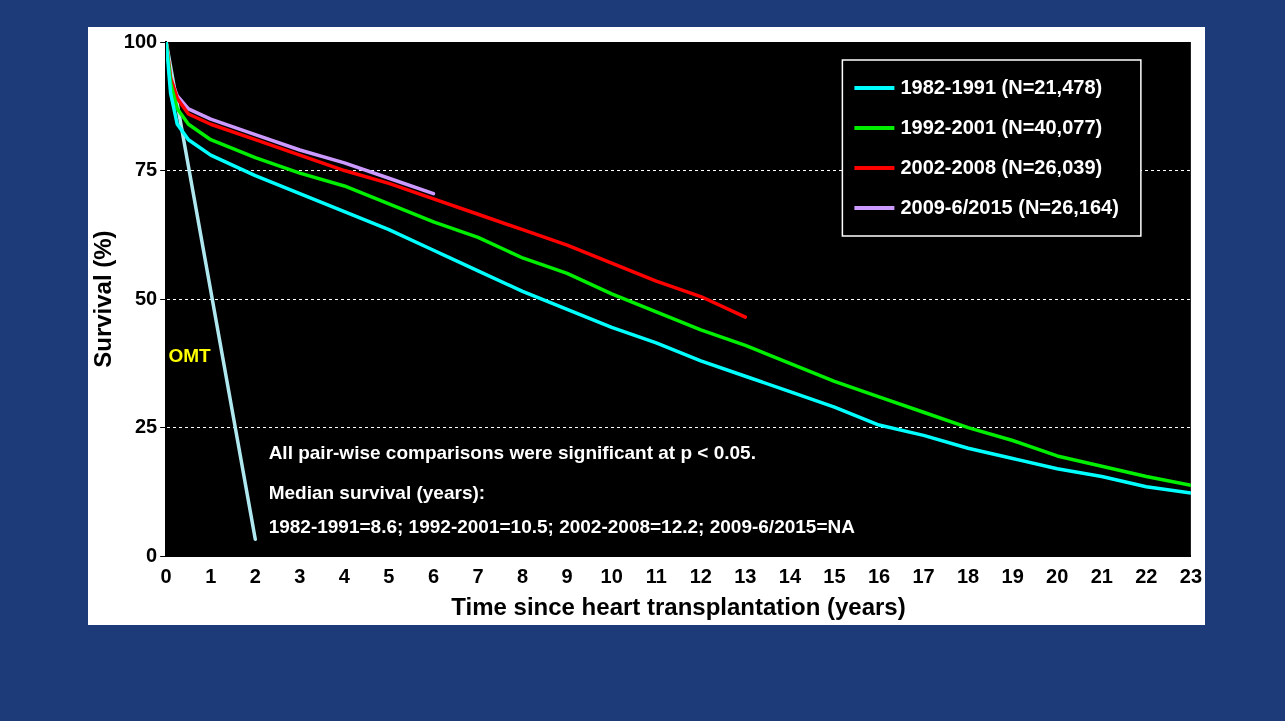 This screenshot has height=721, width=1285. Describe the element at coordinates (512, 452) in the screenshot. I see `annotation: All pair-wise comparisons were significant at p < 0.05.` at that location.